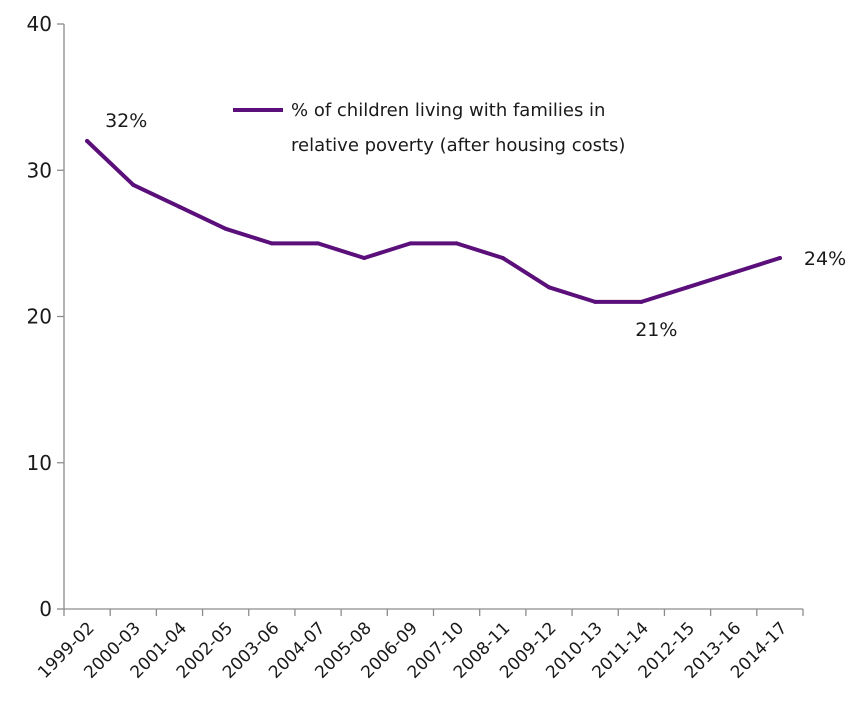 The image size is (851, 709). I want to click on legend-label-line-2: relative poverty (after housing costs), so click(458, 145).